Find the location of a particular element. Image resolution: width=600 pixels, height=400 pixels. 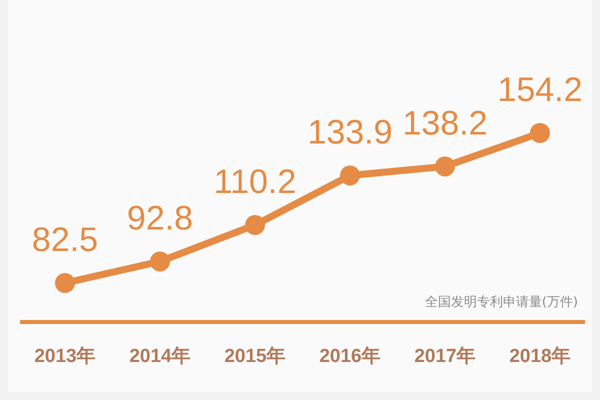

data-label: 92.8 is located at coordinates (160, 218).